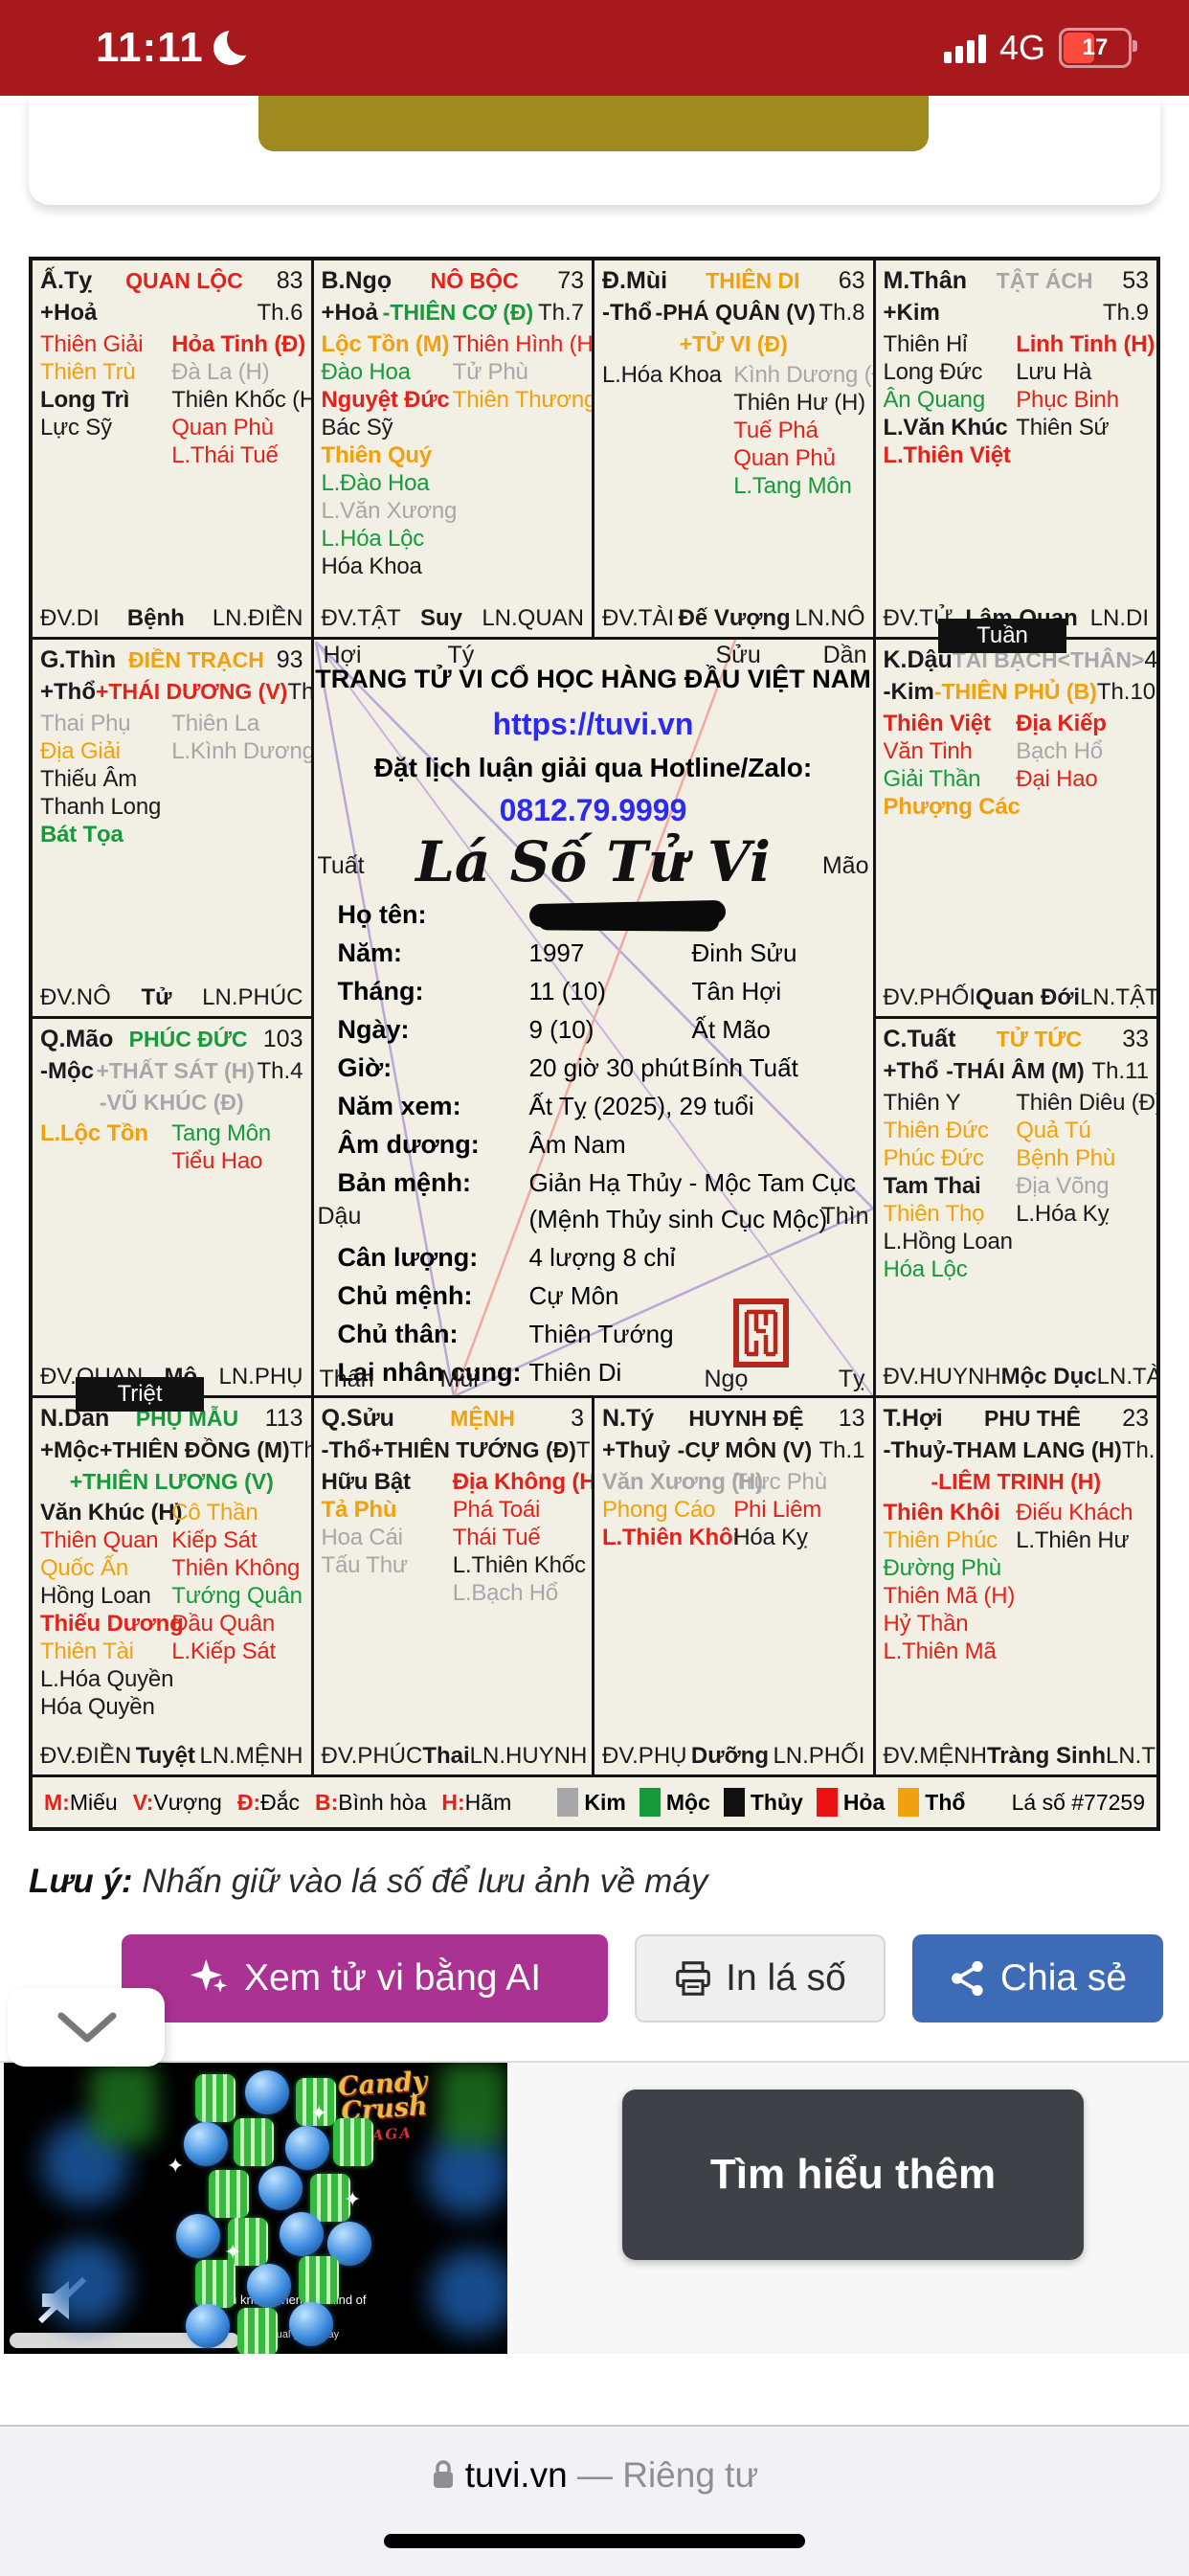  Describe the element at coordinates (594, 2541) in the screenshot. I see `home-indicator` at that location.